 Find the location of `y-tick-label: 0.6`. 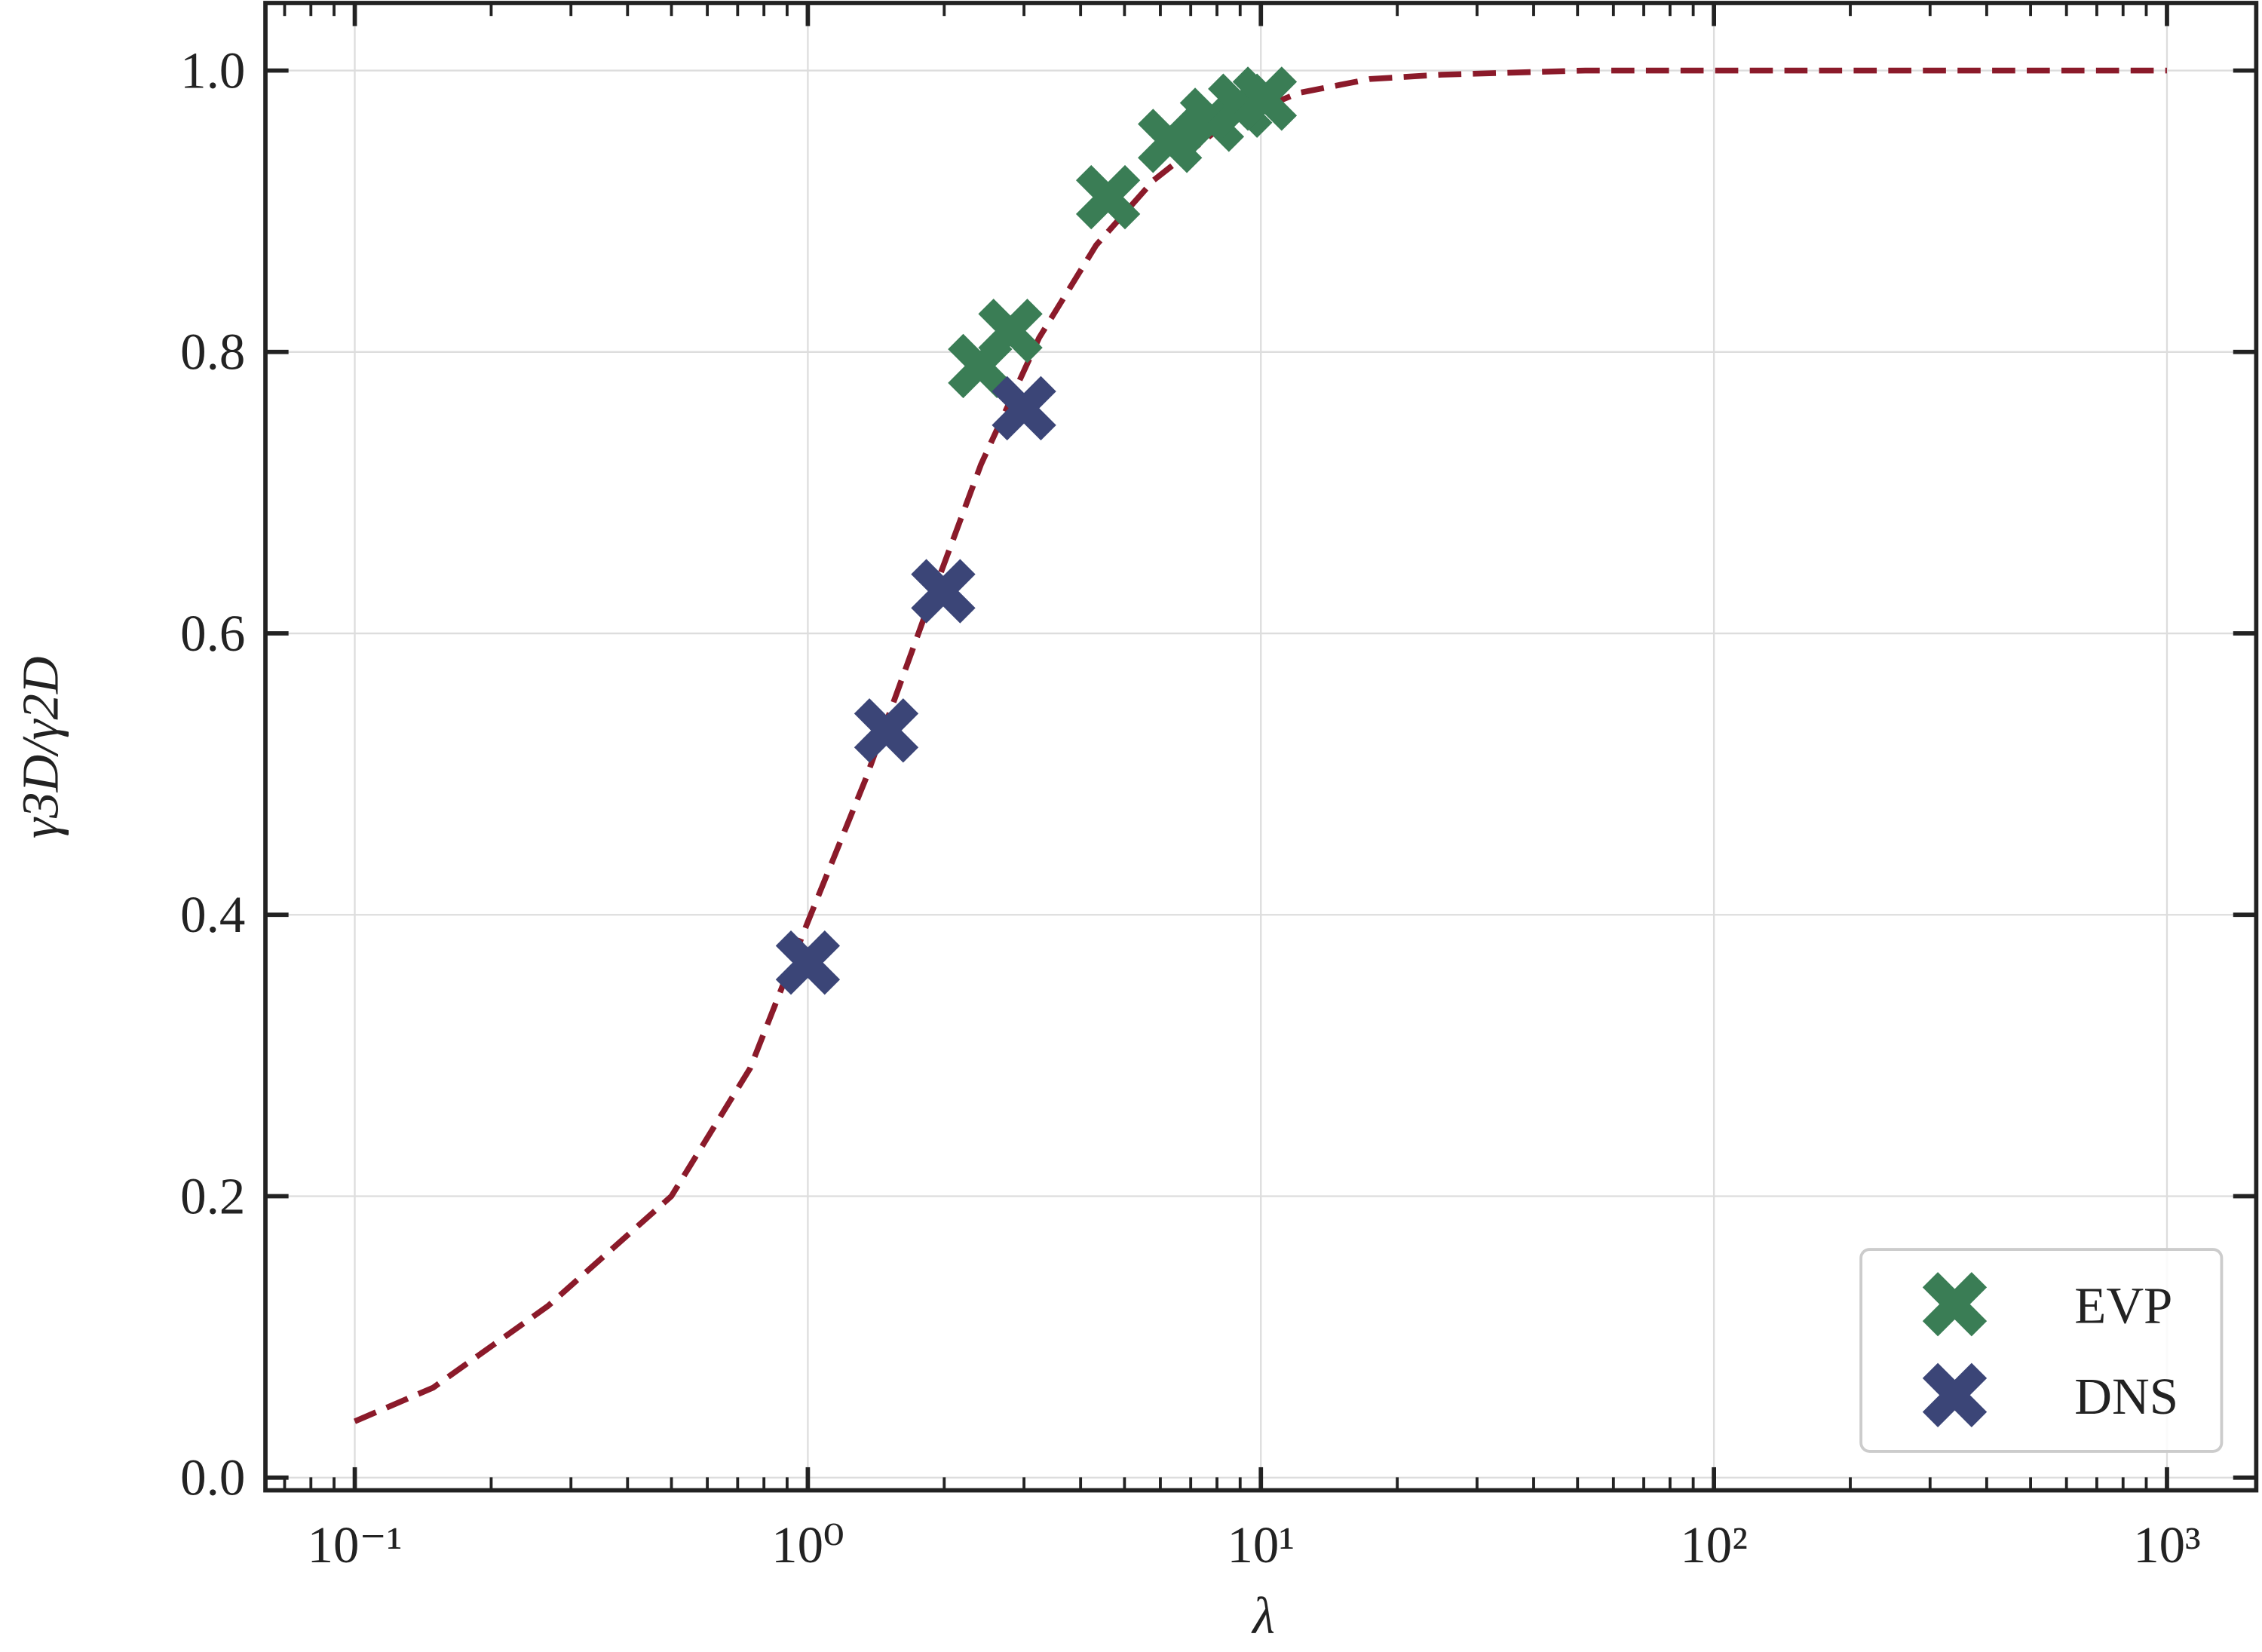

y-tick-label: 0.6 is located at coordinates (213, 633).